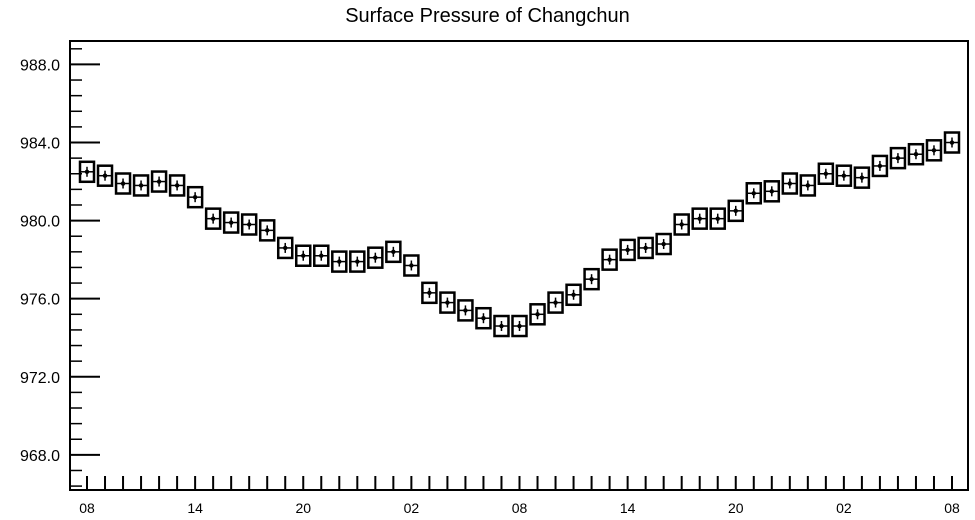 The height and width of the screenshot is (520, 975). What do you see at coordinates (40, 65) in the screenshot?
I see `y-tick-label: 988.0` at bounding box center [40, 65].